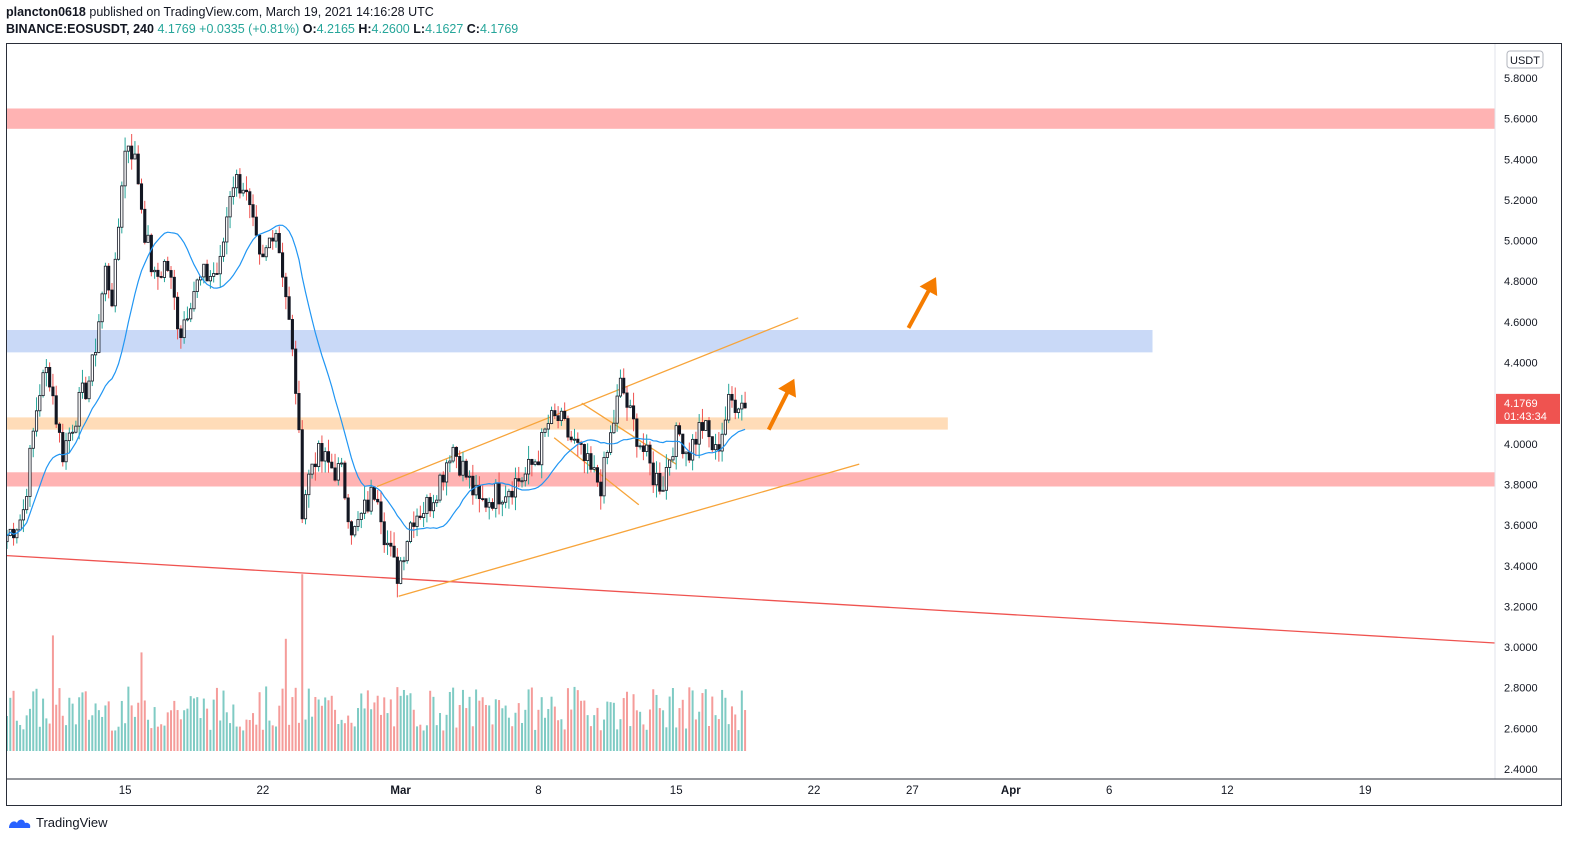 This screenshot has height=847, width=1578. I want to click on author-name: plancton0618, so click(46, 12).